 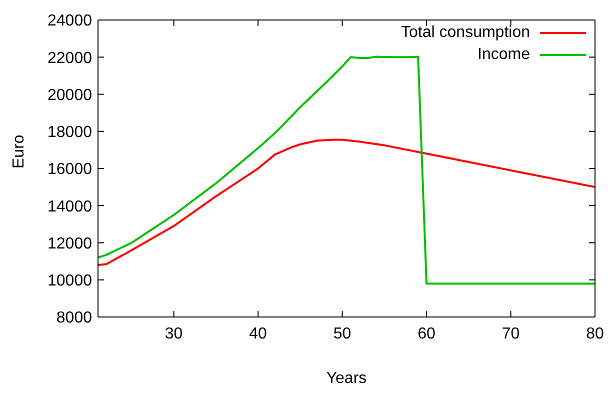 What do you see at coordinates (504, 55) in the screenshot?
I see `legend-label: Income` at bounding box center [504, 55].